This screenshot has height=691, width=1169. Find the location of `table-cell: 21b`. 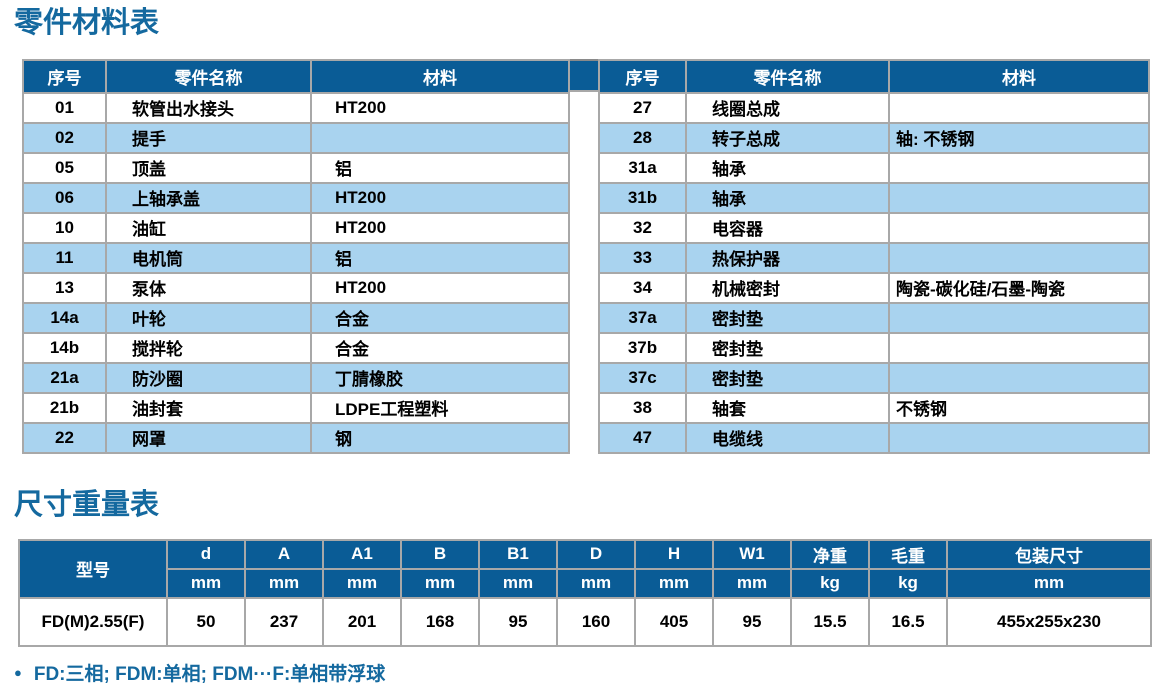

table-cell: 21b is located at coordinates (64, 407).